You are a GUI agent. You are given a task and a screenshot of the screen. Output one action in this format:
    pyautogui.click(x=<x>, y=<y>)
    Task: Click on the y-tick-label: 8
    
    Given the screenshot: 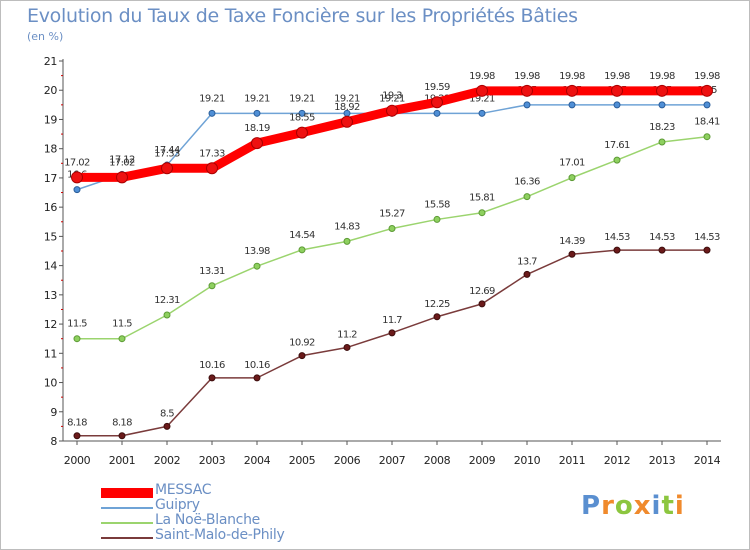 What is the action you would take?
    pyautogui.click(x=53, y=441)
    